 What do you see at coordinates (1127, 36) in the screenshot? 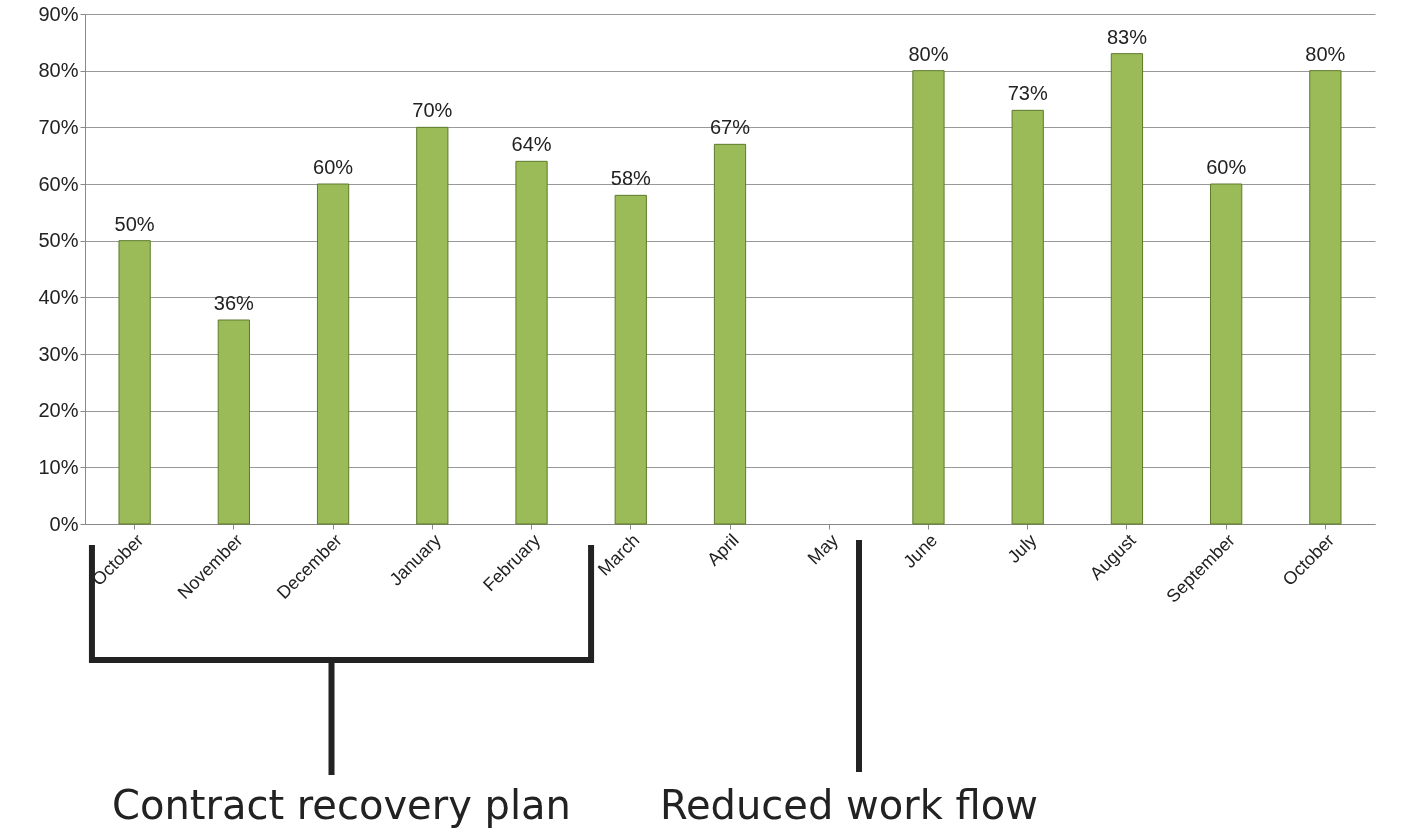
I see `data-label: 83%` at bounding box center [1127, 36].